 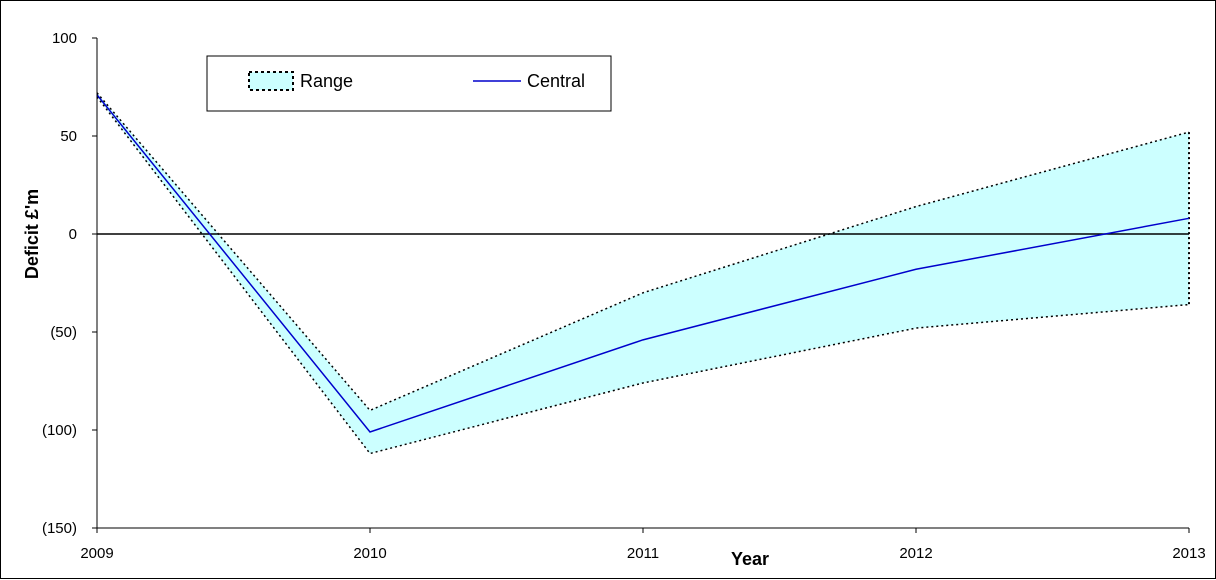 I want to click on legend: Range Central, so click(x=409, y=83).